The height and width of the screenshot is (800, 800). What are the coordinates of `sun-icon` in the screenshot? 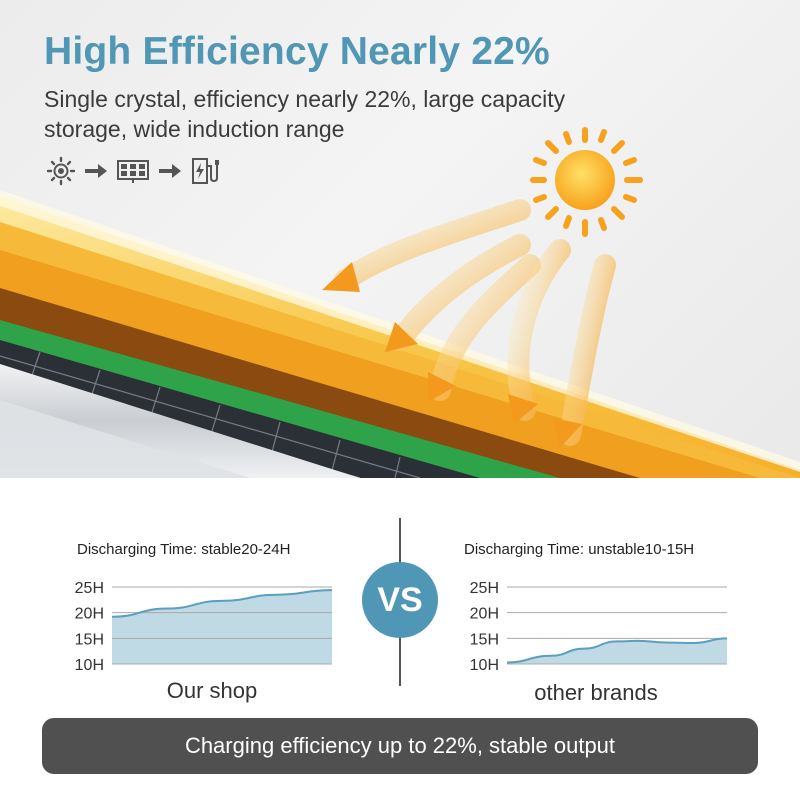 It's located at (61, 171).